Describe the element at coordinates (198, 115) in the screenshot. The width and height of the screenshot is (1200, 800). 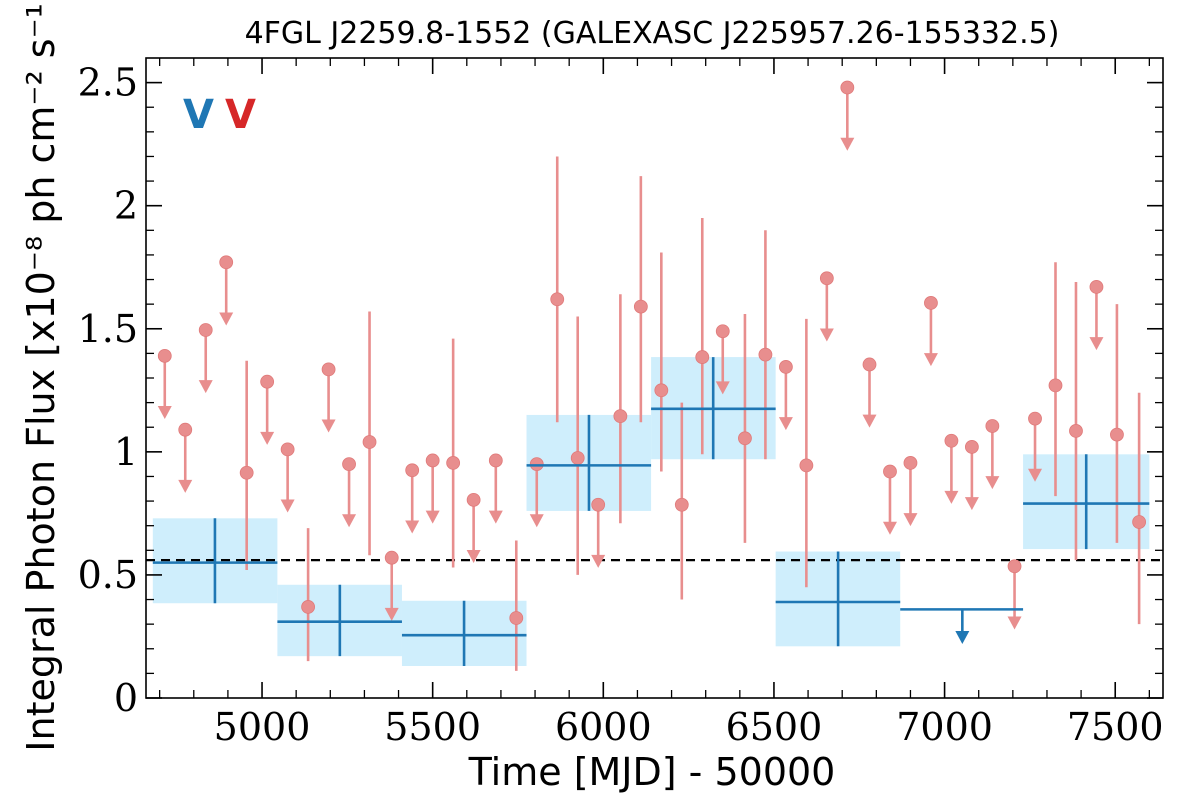
I see `legend-entry-blue: V` at that location.